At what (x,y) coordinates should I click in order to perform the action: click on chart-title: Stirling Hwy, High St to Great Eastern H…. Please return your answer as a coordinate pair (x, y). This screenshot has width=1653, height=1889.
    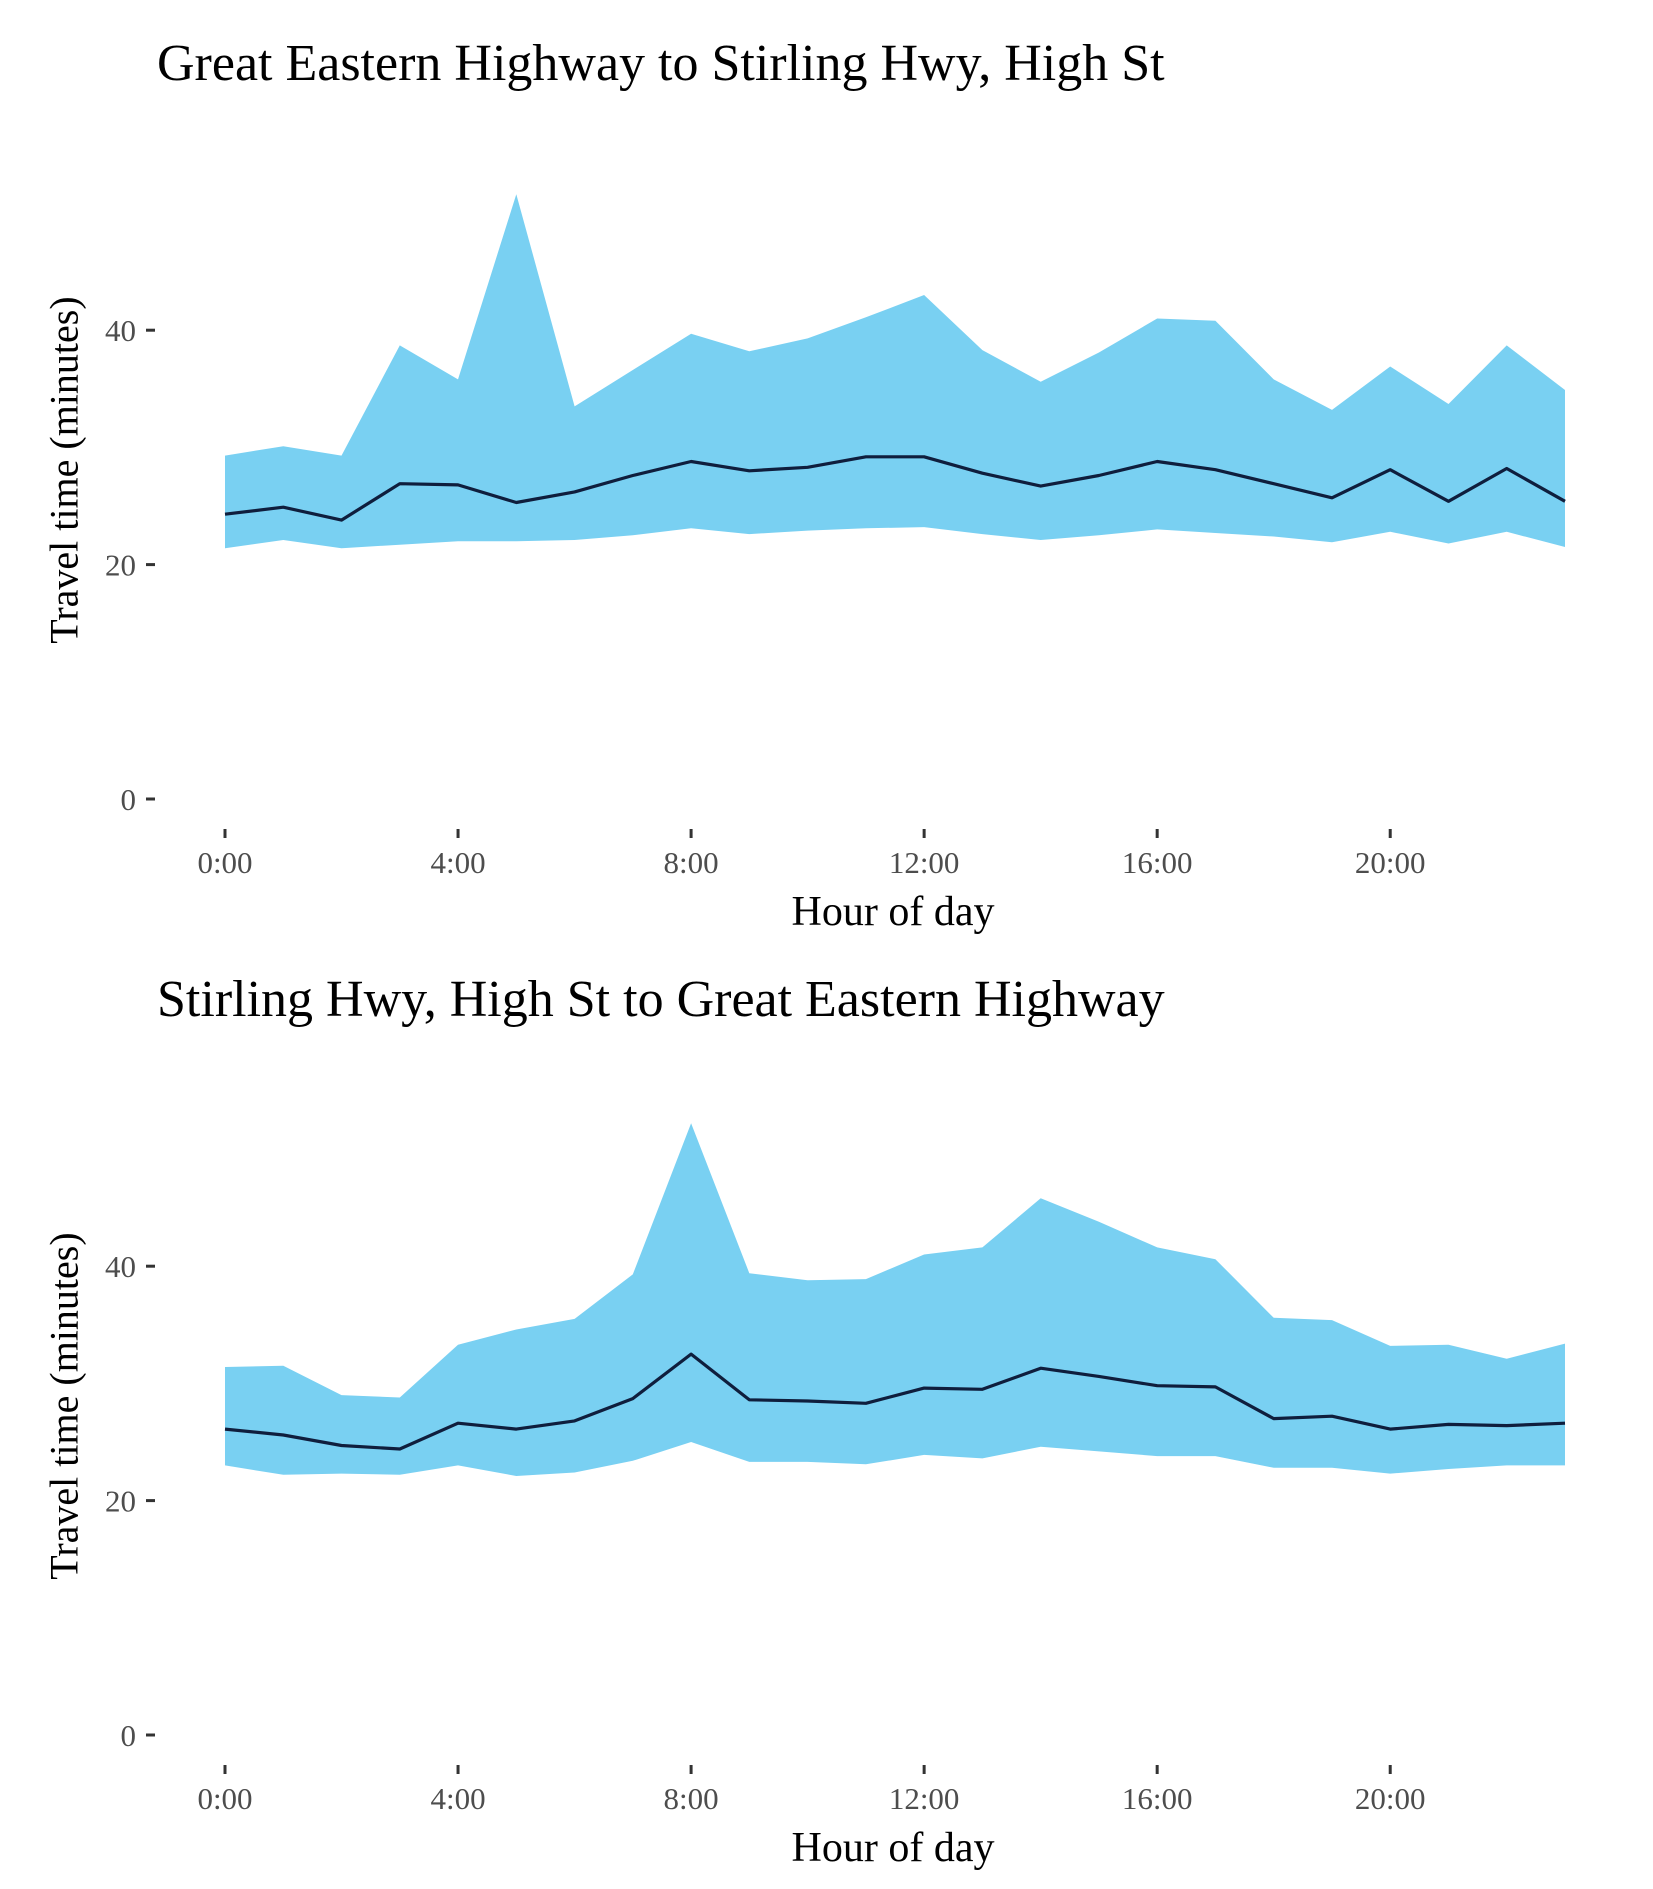
    Looking at the image, I should click on (661, 999).